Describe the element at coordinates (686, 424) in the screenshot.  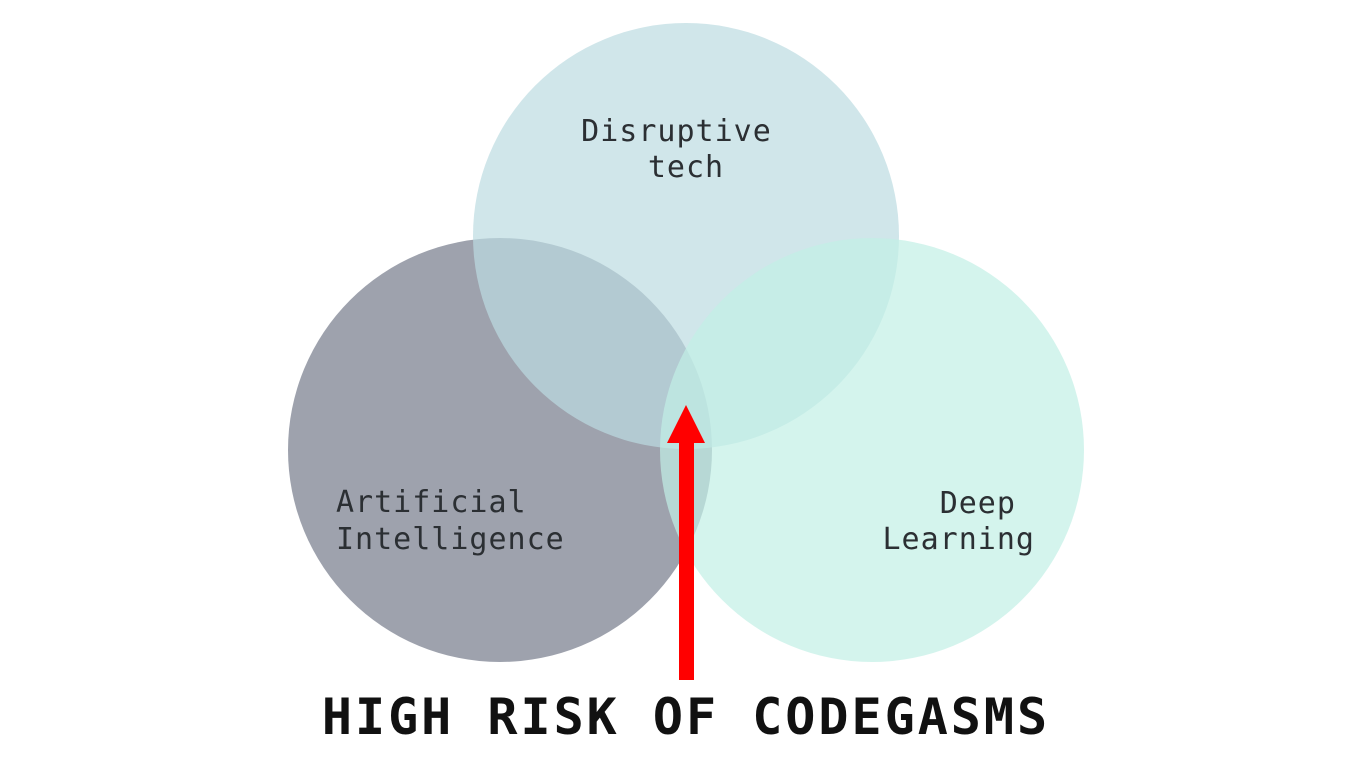
I see `arrow-head` at that location.